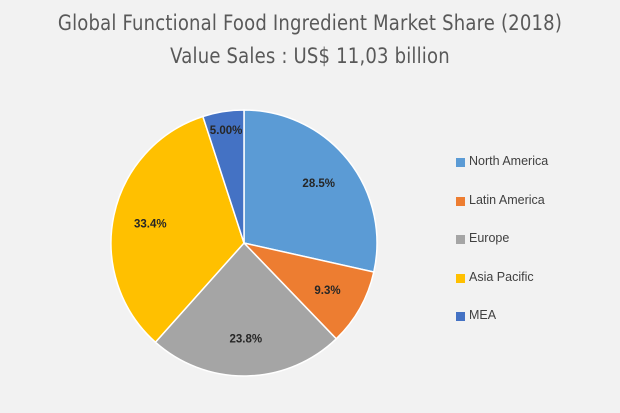 The image size is (620, 413). Describe the element at coordinates (318, 184) in the screenshot. I see `data-label: 28.5%` at that location.